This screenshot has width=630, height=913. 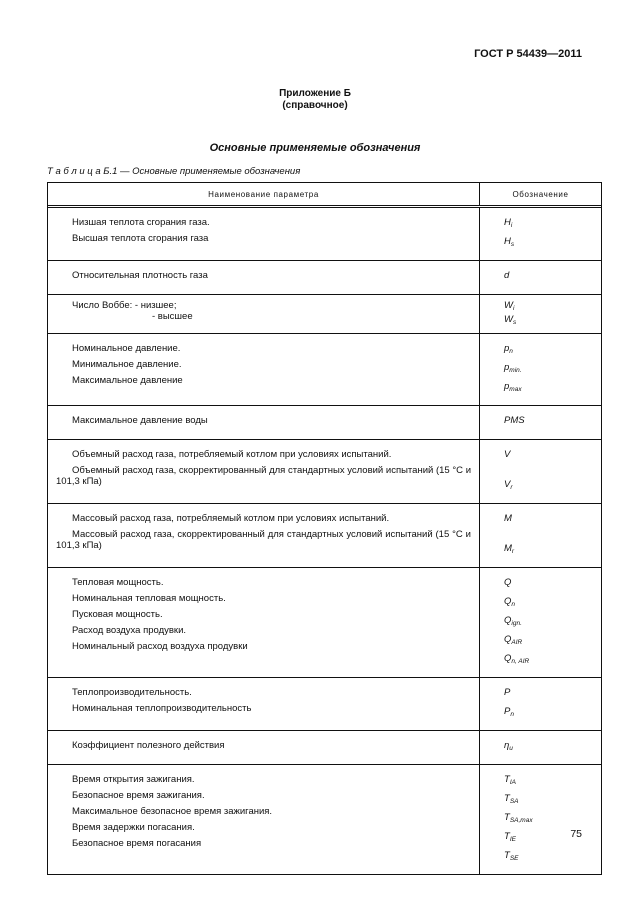 What do you see at coordinates (540, 535) in the screenshot?
I see `symbol-cell: M Mr` at bounding box center [540, 535].